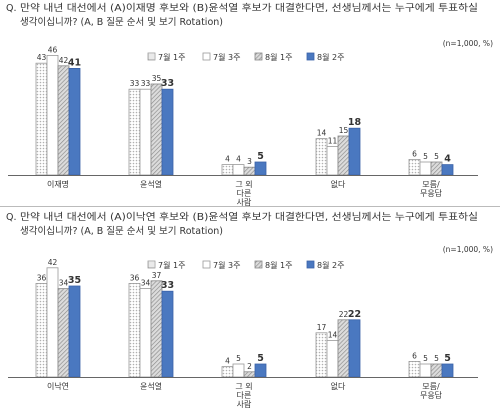 This screenshot has height=417, width=500. Describe the element at coordinates (414, 153) in the screenshot. I see `data-label: 6` at that location.